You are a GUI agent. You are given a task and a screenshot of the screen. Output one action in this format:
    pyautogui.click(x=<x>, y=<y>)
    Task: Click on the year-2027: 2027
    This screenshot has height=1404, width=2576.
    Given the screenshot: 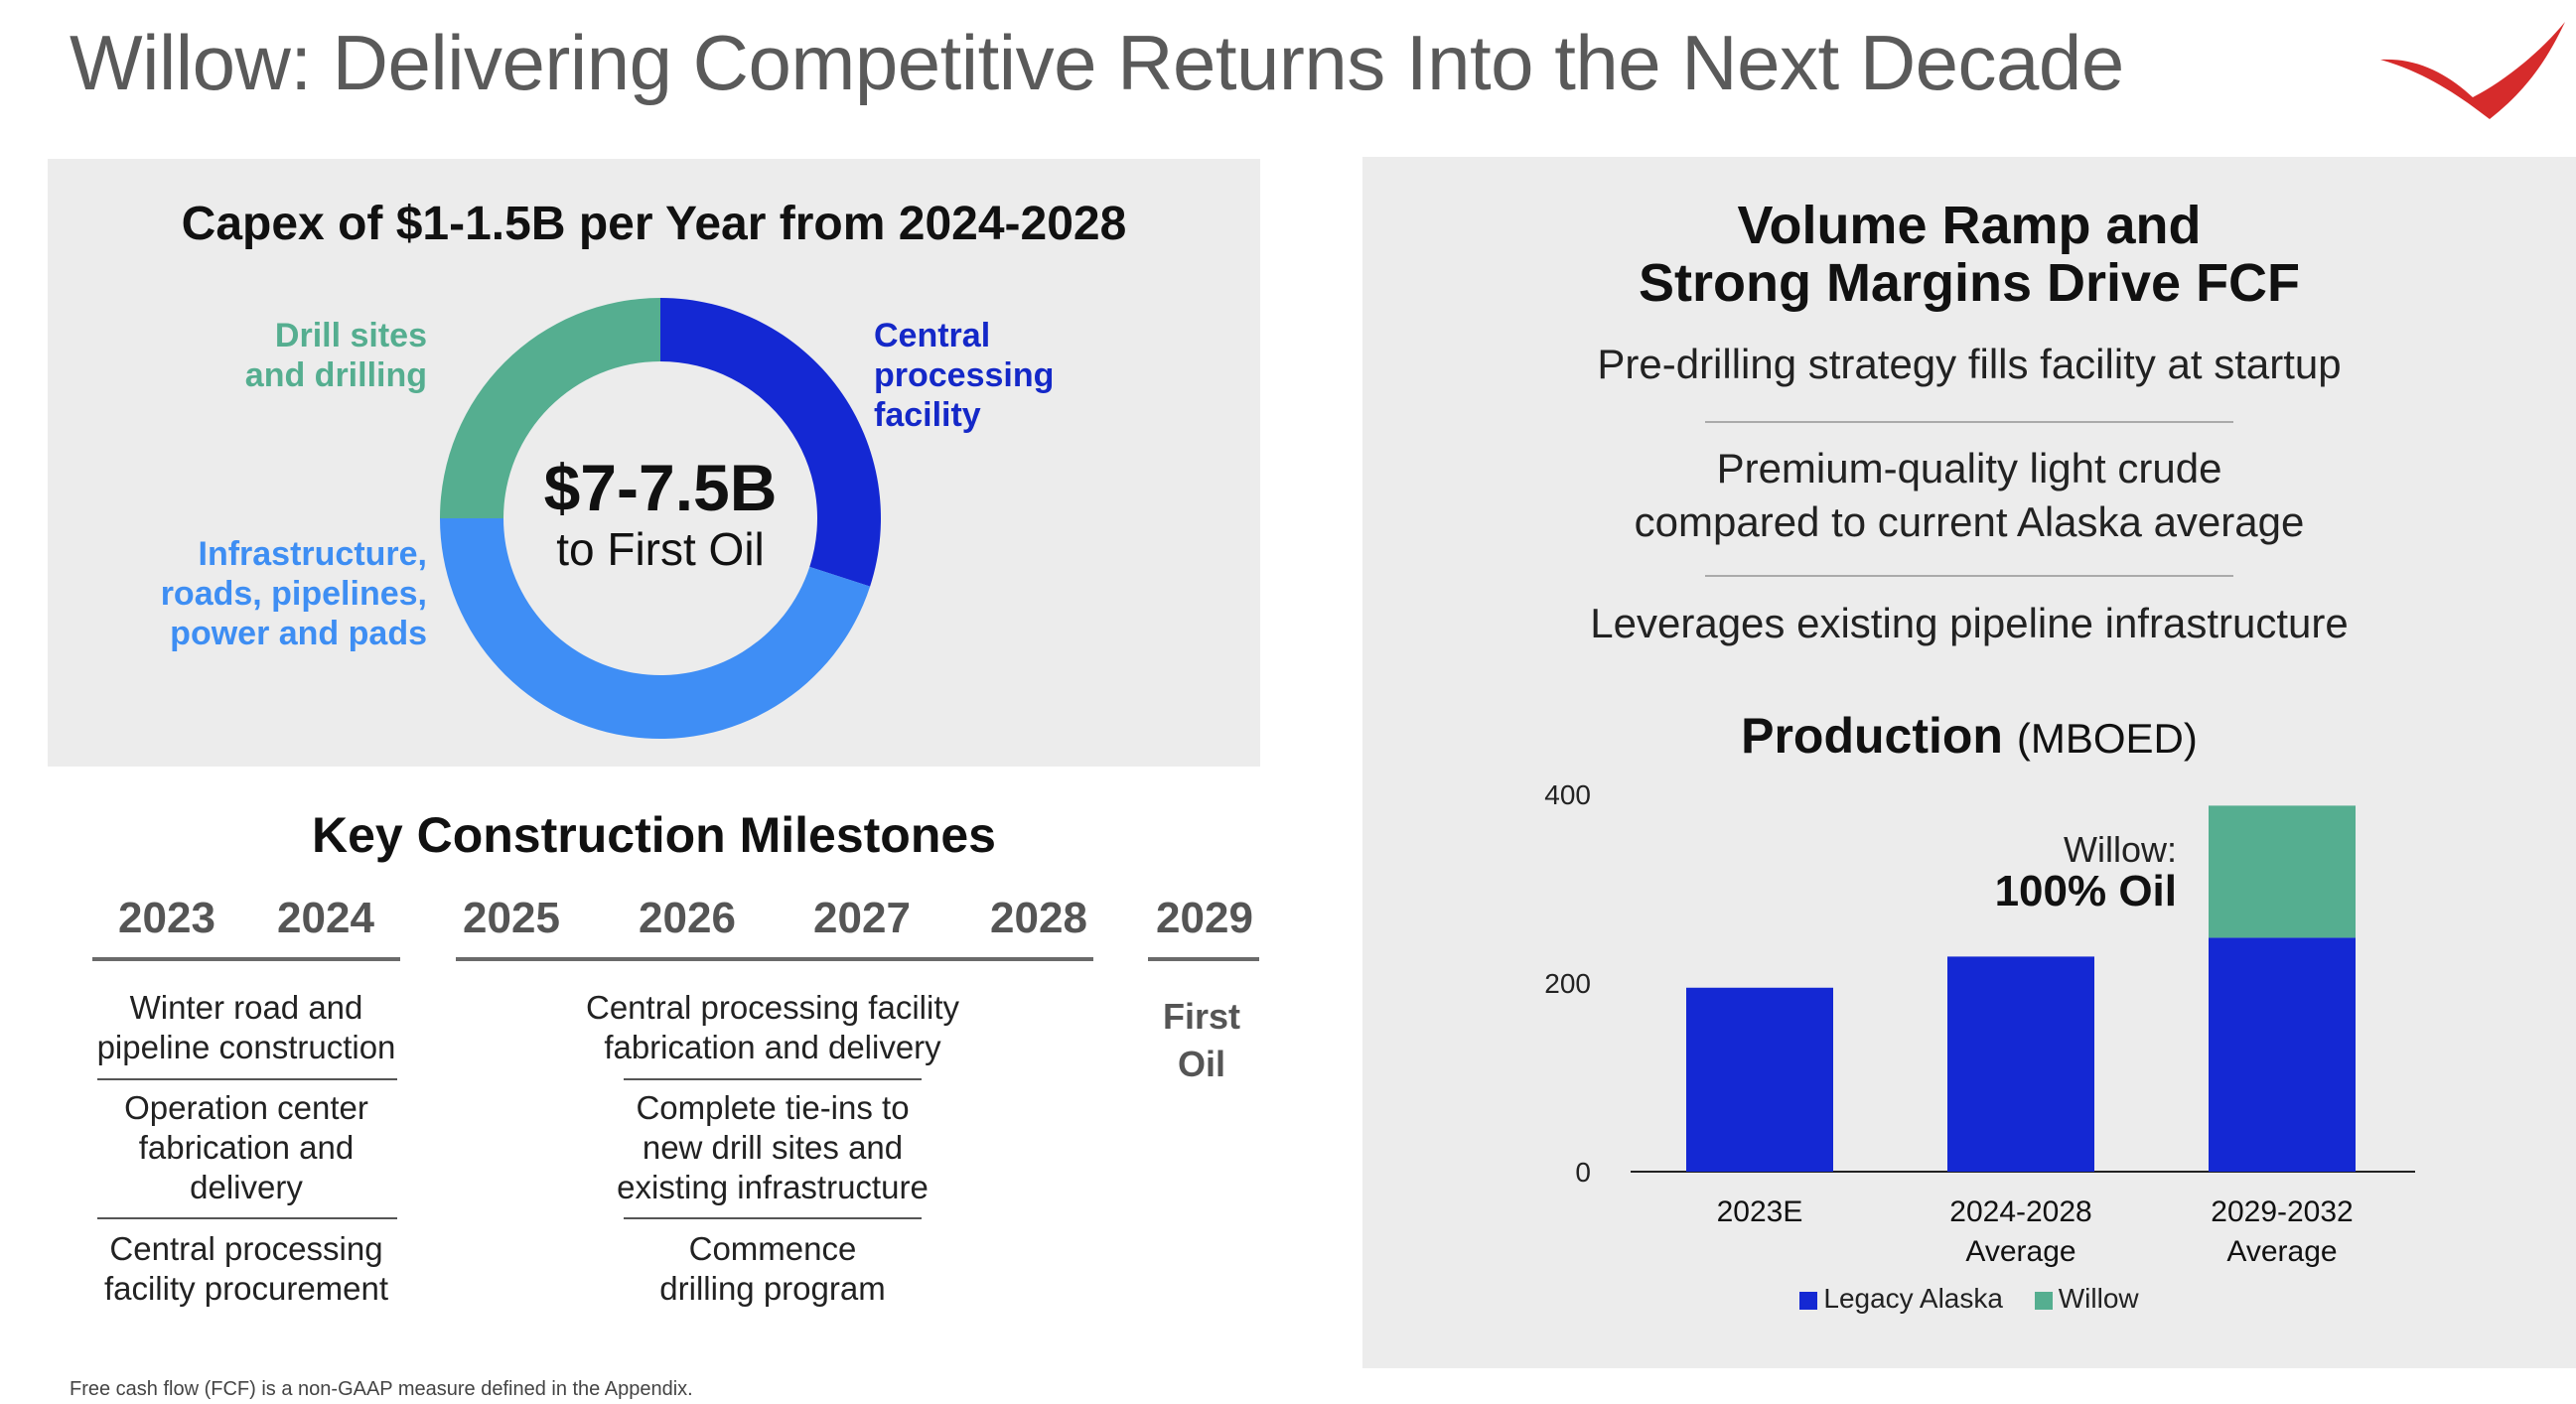 What is the action you would take?
    pyautogui.click(x=862, y=918)
    